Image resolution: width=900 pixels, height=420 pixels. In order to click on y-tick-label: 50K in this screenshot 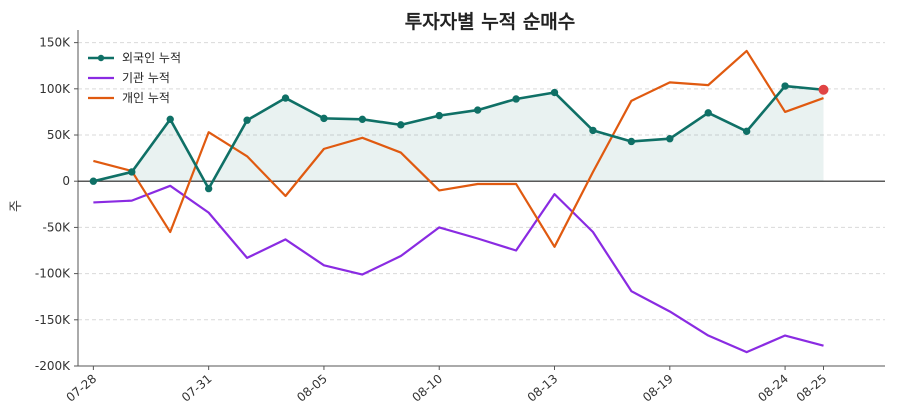, I will do `click(59, 135)`.